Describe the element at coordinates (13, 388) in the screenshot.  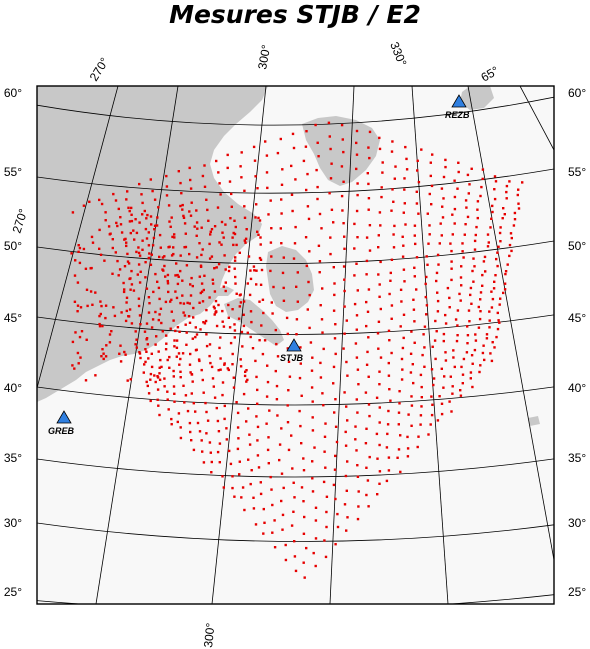
I see `lat-label-left-40: 40°` at that location.